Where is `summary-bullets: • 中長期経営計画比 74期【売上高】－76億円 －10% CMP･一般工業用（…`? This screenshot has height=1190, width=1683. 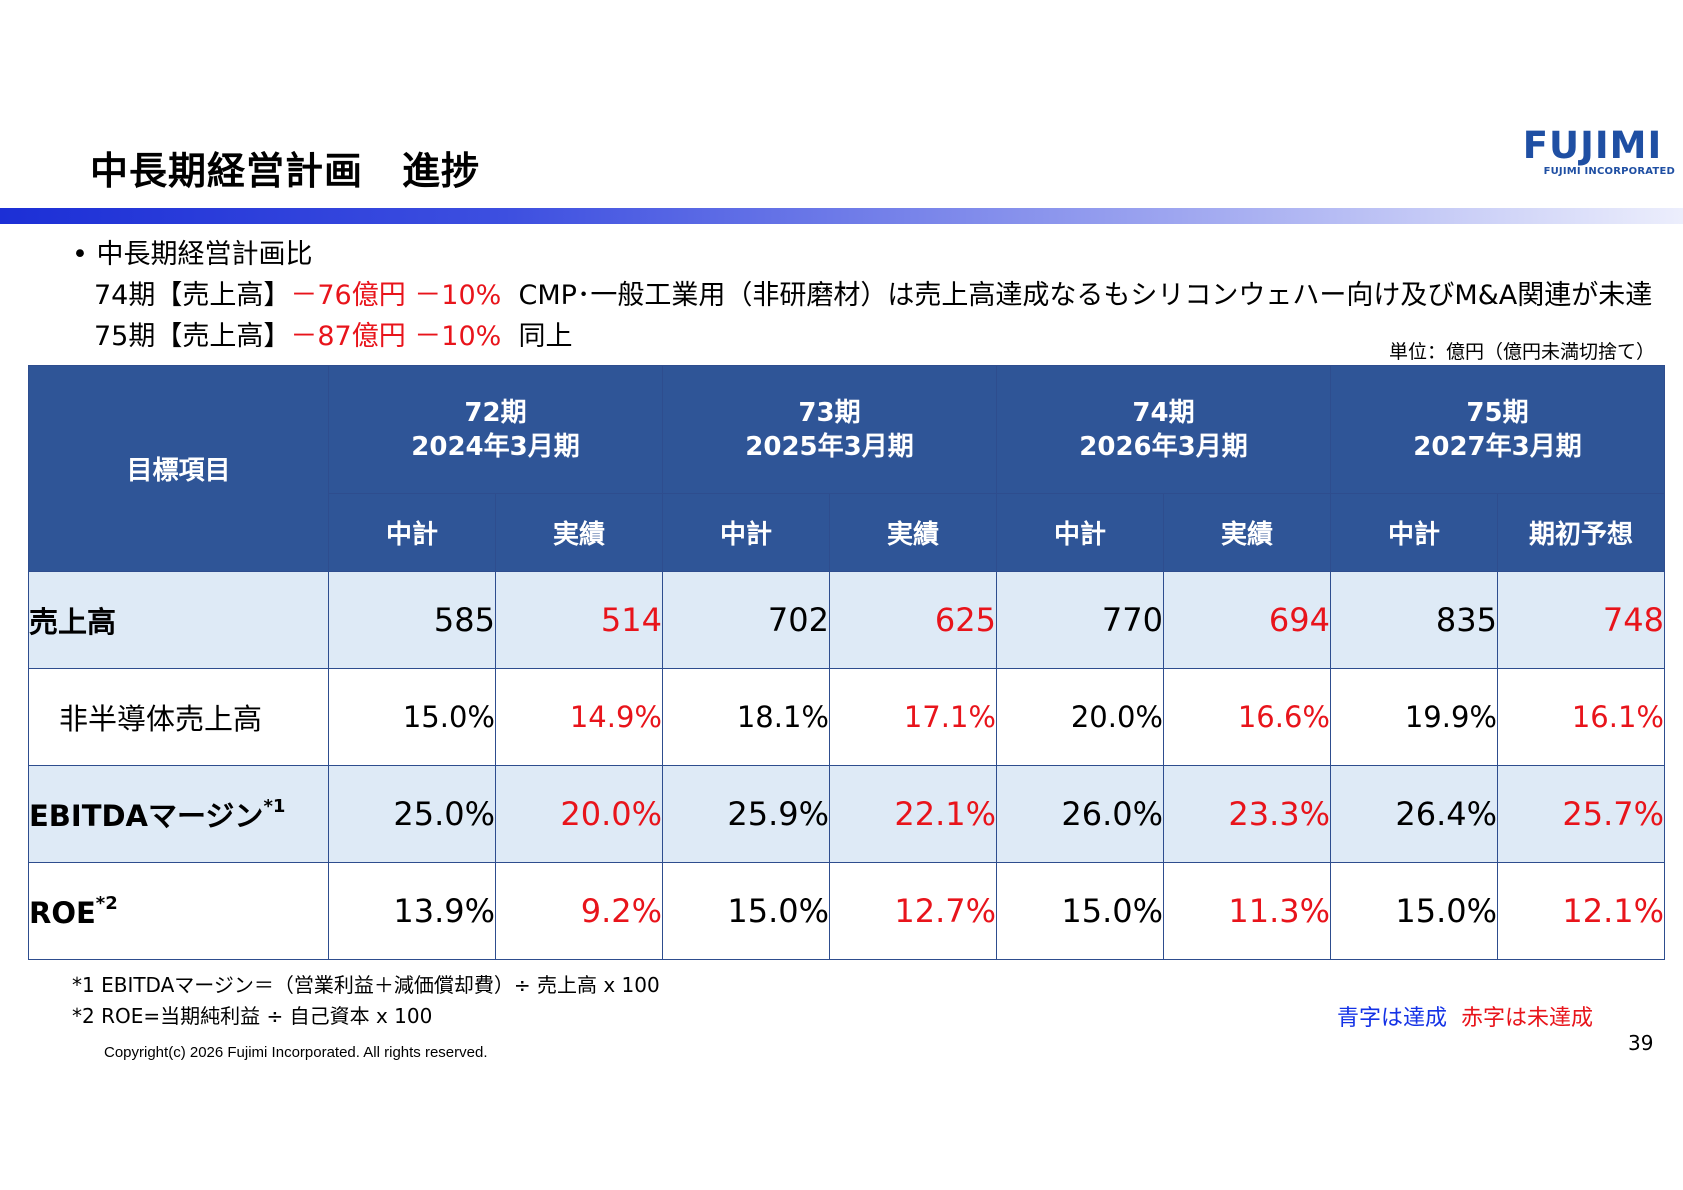 summary-bullets: • 中長期経営計画比 74期【売上高】－76億円 －10% CMP･一般工業用（… is located at coordinates (862, 295).